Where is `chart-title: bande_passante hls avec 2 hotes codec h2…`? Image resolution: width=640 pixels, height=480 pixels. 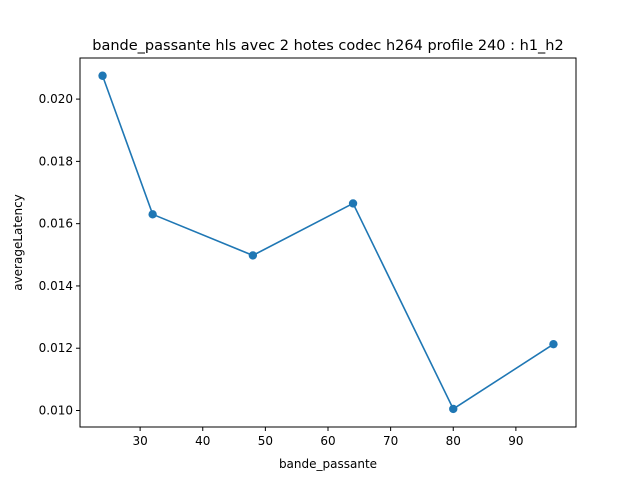
chart-title: bande_passante hls avec 2 hotes codec h2… is located at coordinates (327, 46).